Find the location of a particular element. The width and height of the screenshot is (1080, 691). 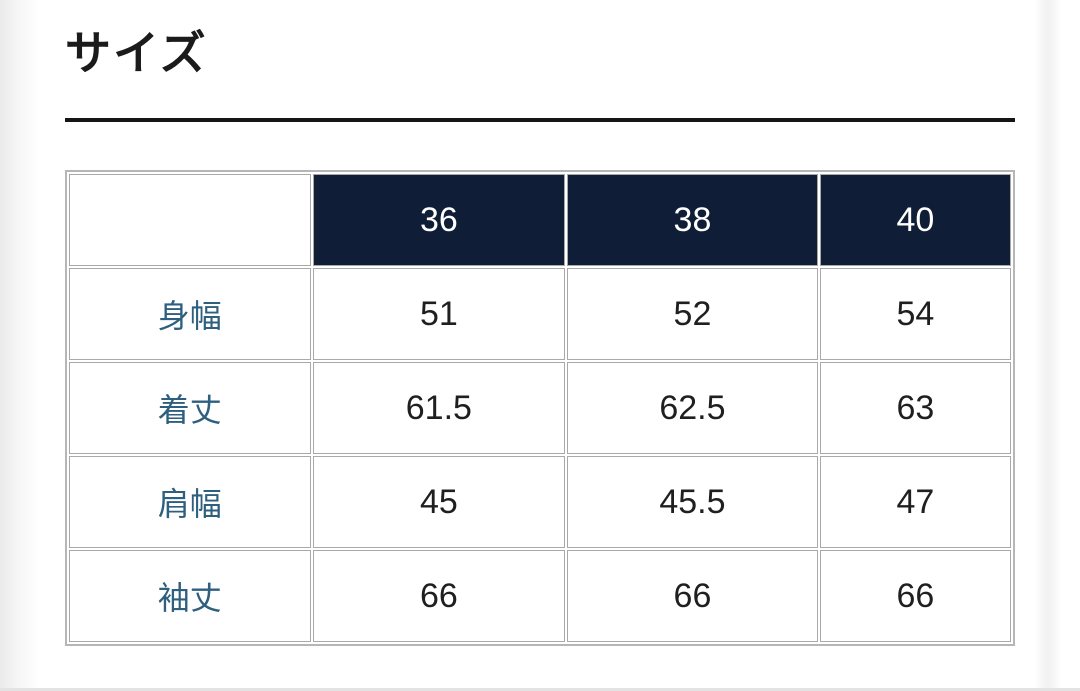

table-cell: 54 is located at coordinates (915, 314).